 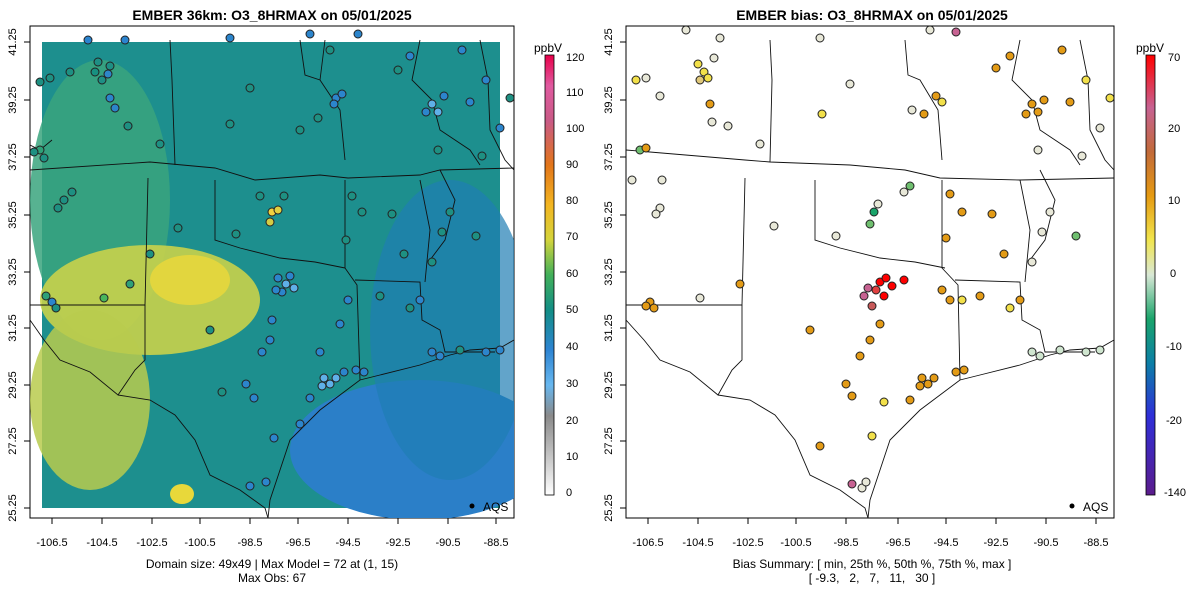 I want to click on right-x-tick: -106.5, so click(x=647, y=543).